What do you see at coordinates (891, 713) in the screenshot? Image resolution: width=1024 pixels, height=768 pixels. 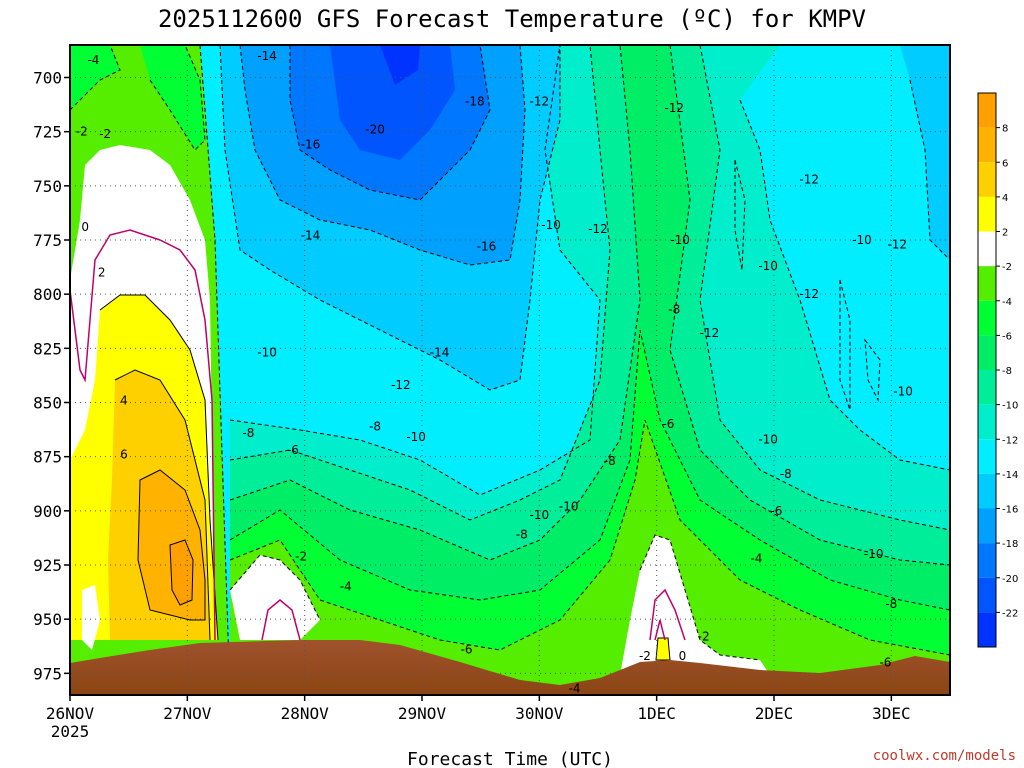 I see `x-tick-label: 3DEC` at bounding box center [891, 713].